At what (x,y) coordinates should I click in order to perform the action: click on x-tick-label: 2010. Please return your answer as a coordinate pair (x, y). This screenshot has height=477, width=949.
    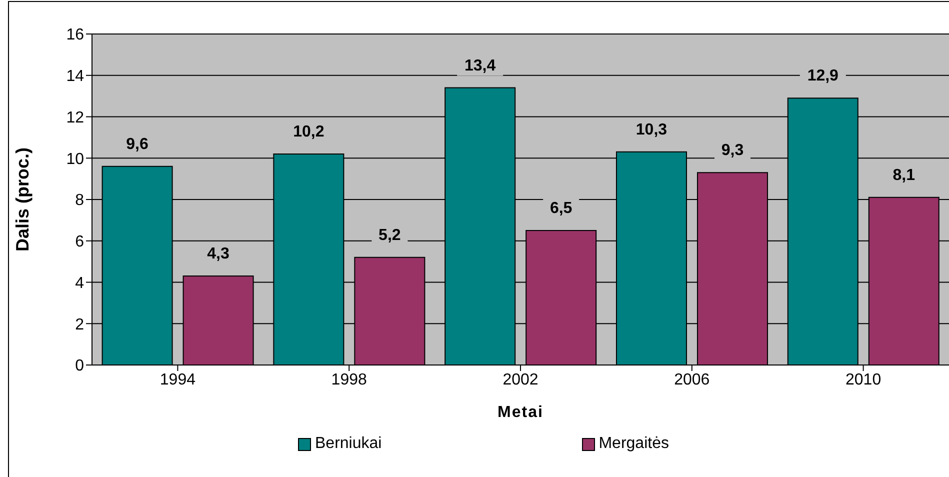
    Looking at the image, I should click on (864, 379).